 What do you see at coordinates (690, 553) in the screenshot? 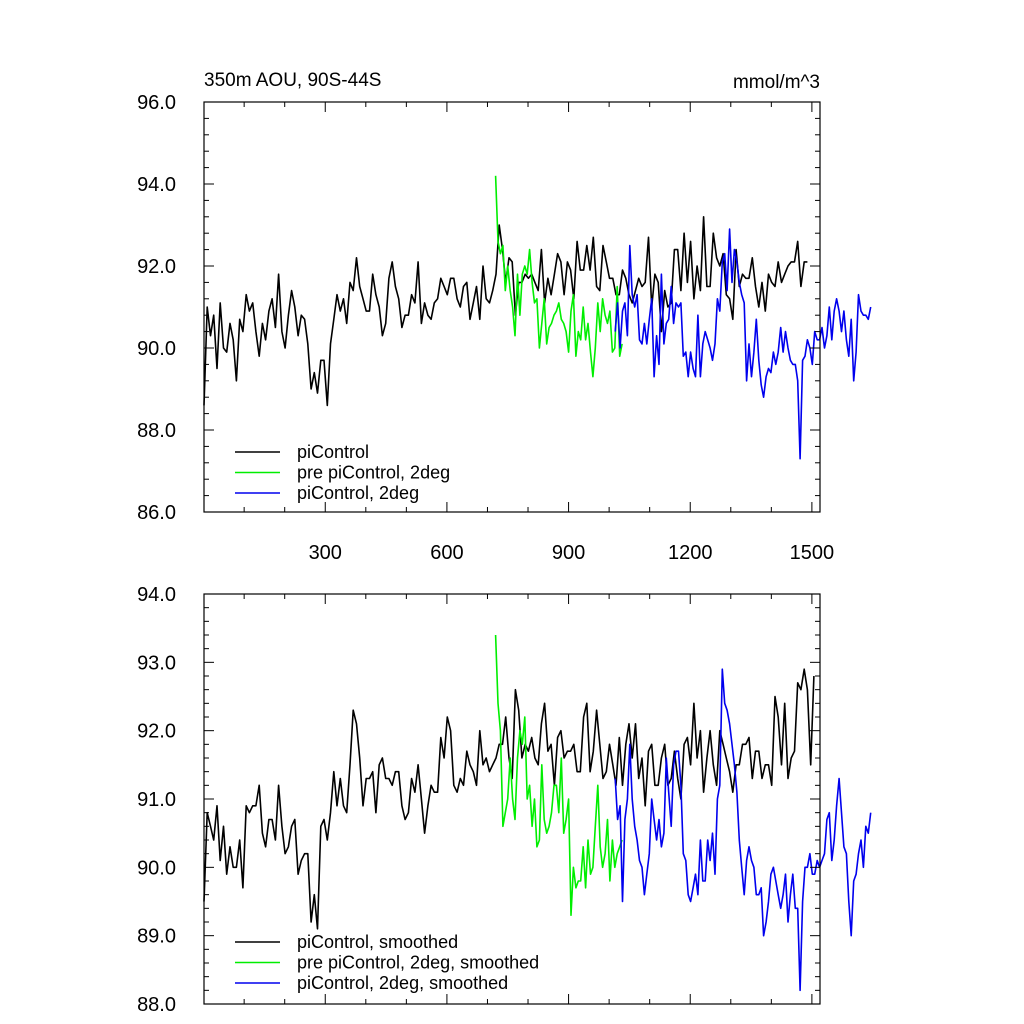
I see `top-x-tick-label: 1200` at bounding box center [690, 553].